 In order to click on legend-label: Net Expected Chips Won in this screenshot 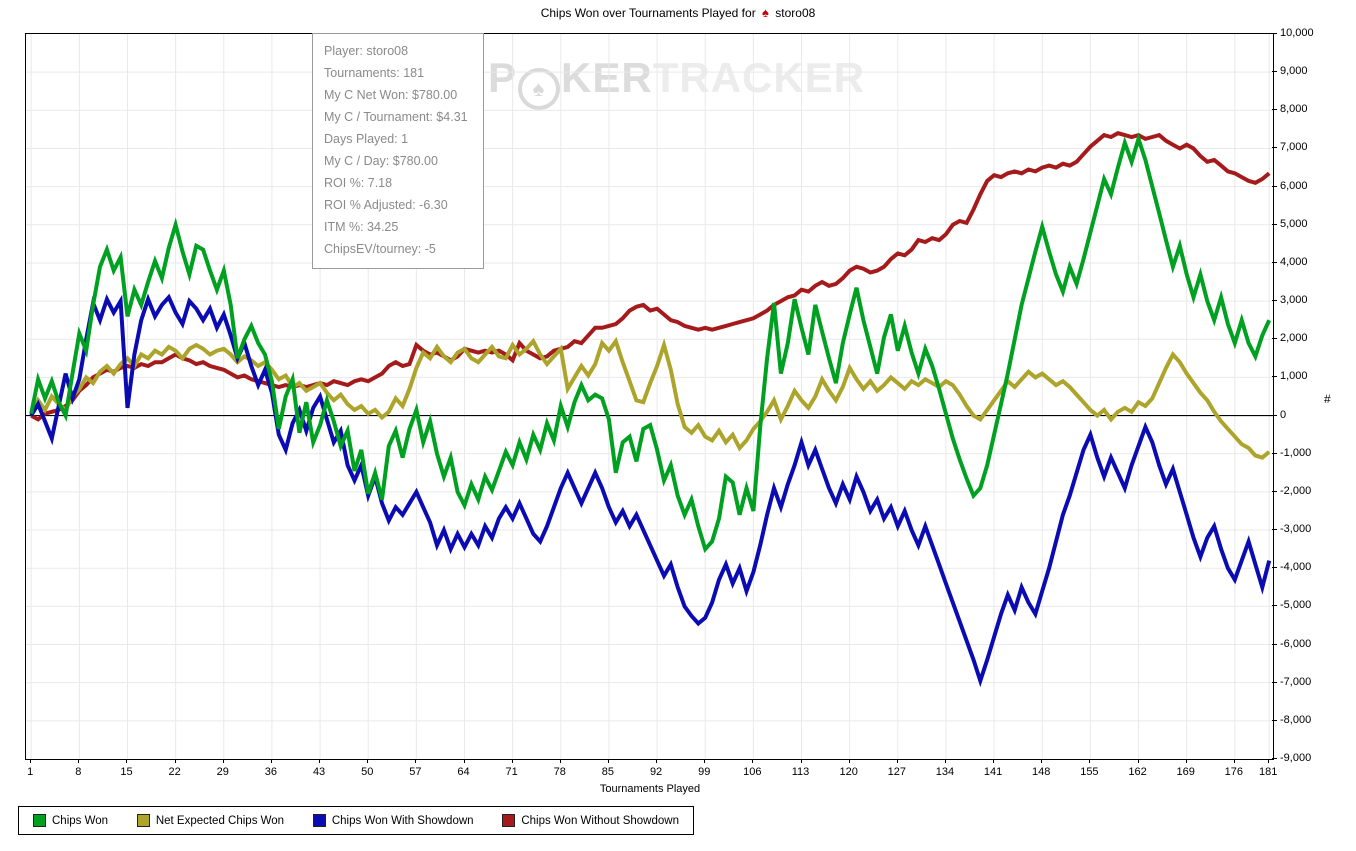, I will do `click(220, 820)`.